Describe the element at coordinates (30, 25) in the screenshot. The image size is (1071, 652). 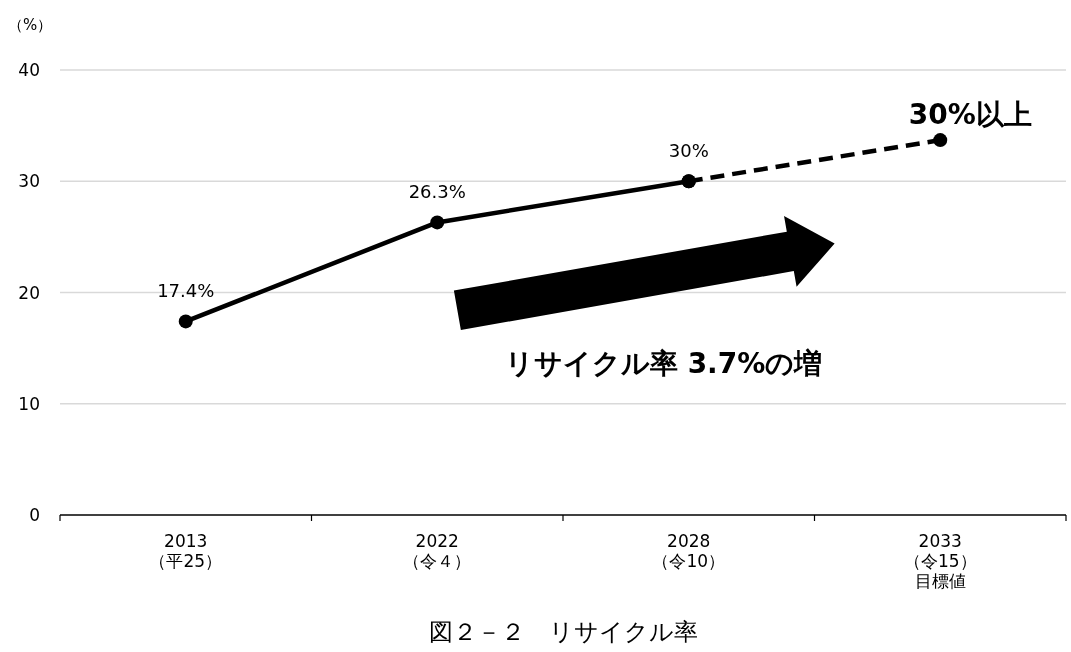
I see `y-axis-title: （%）` at that location.